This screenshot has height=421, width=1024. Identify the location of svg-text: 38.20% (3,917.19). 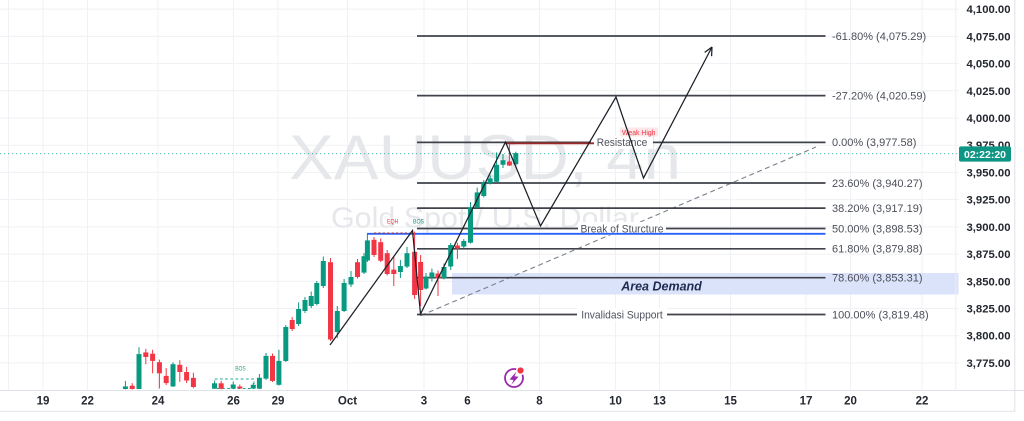
(877, 209).